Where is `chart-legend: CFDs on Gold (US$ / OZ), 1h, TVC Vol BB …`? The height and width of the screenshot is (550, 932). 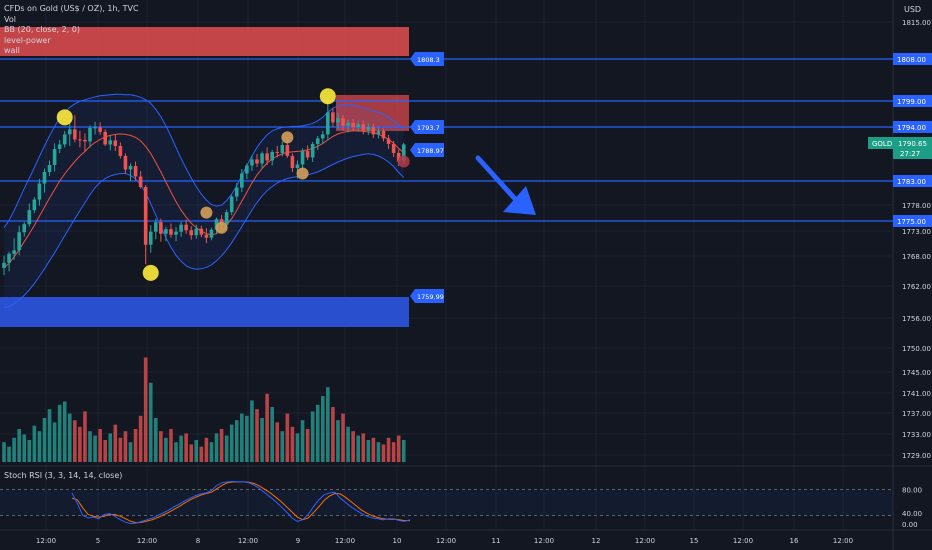 chart-legend: CFDs on Gold (US$ / OZ), 1h, TVC Vol BB … is located at coordinates (71, 30).